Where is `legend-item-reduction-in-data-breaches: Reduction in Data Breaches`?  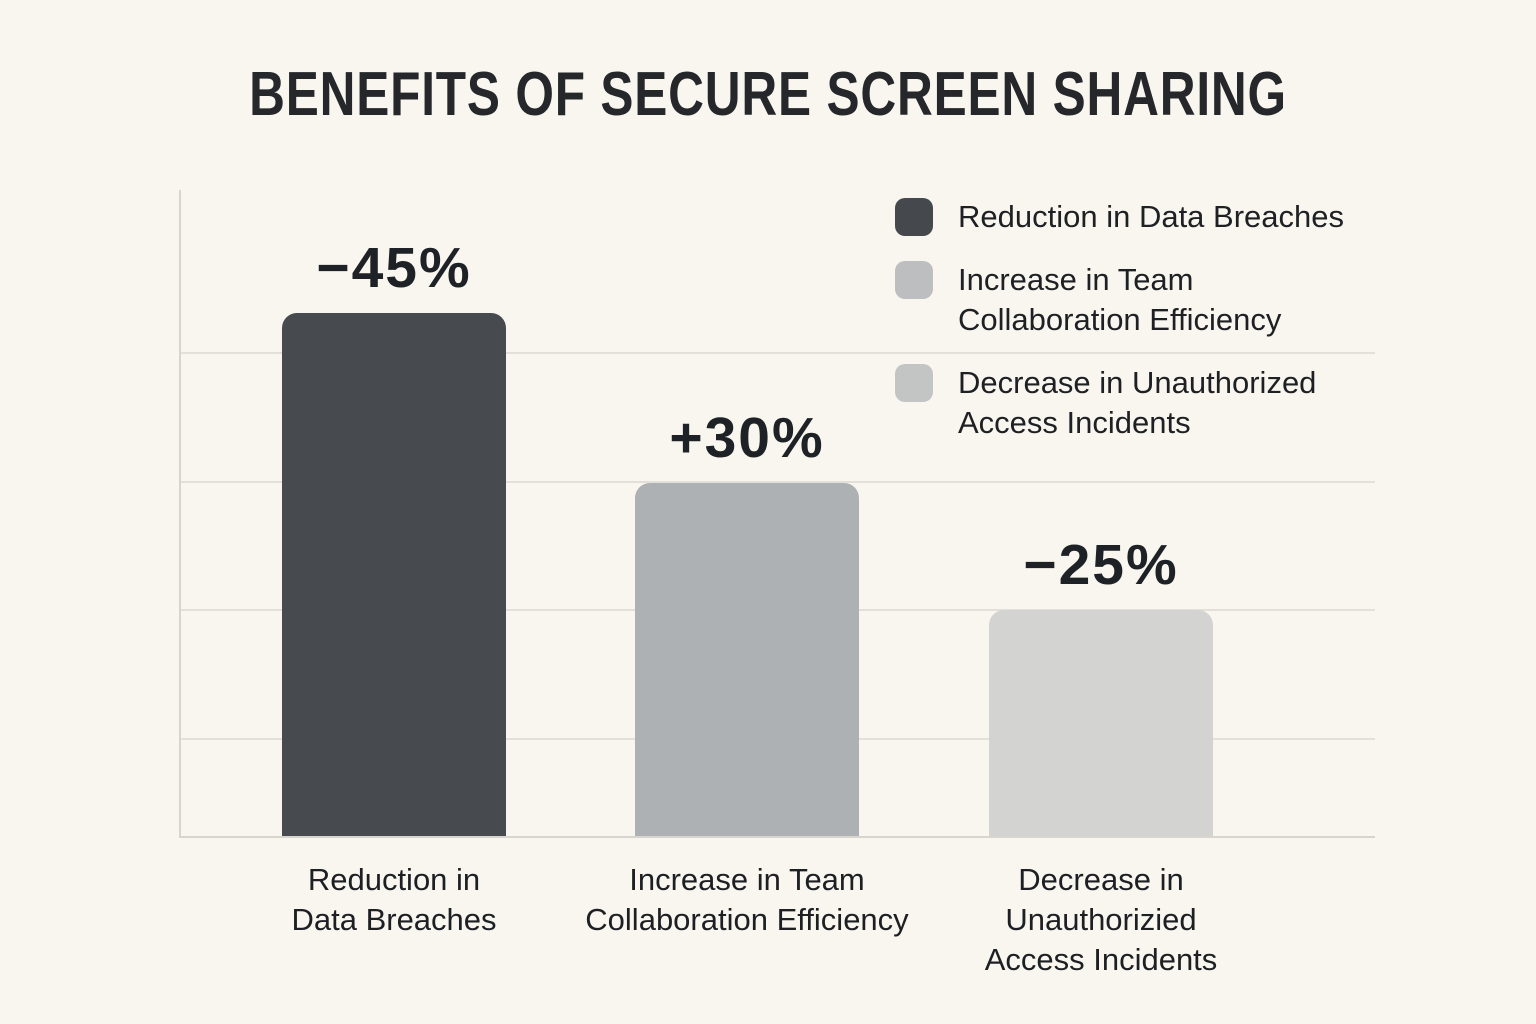 legend-item-reduction-in-data-breaches: Reduction in Data Breaches is located at coordinates (1119, 217).